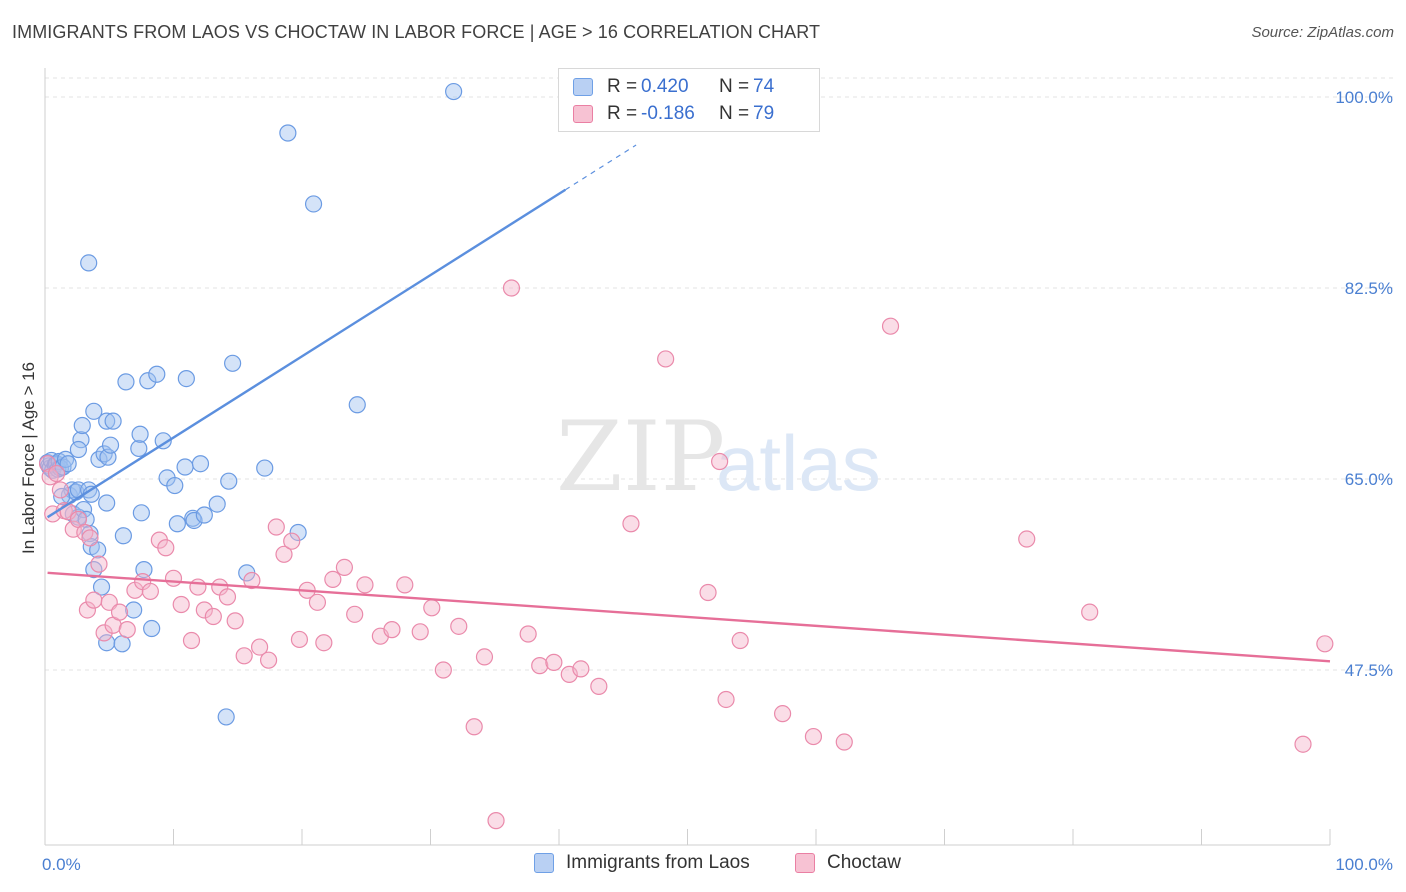 The height and width of the screenshot is (892, 1406). Describe the element at coordinates (1369, 479) in the screenshot. I see `y-tick-label-1: 65.0%` at that location.